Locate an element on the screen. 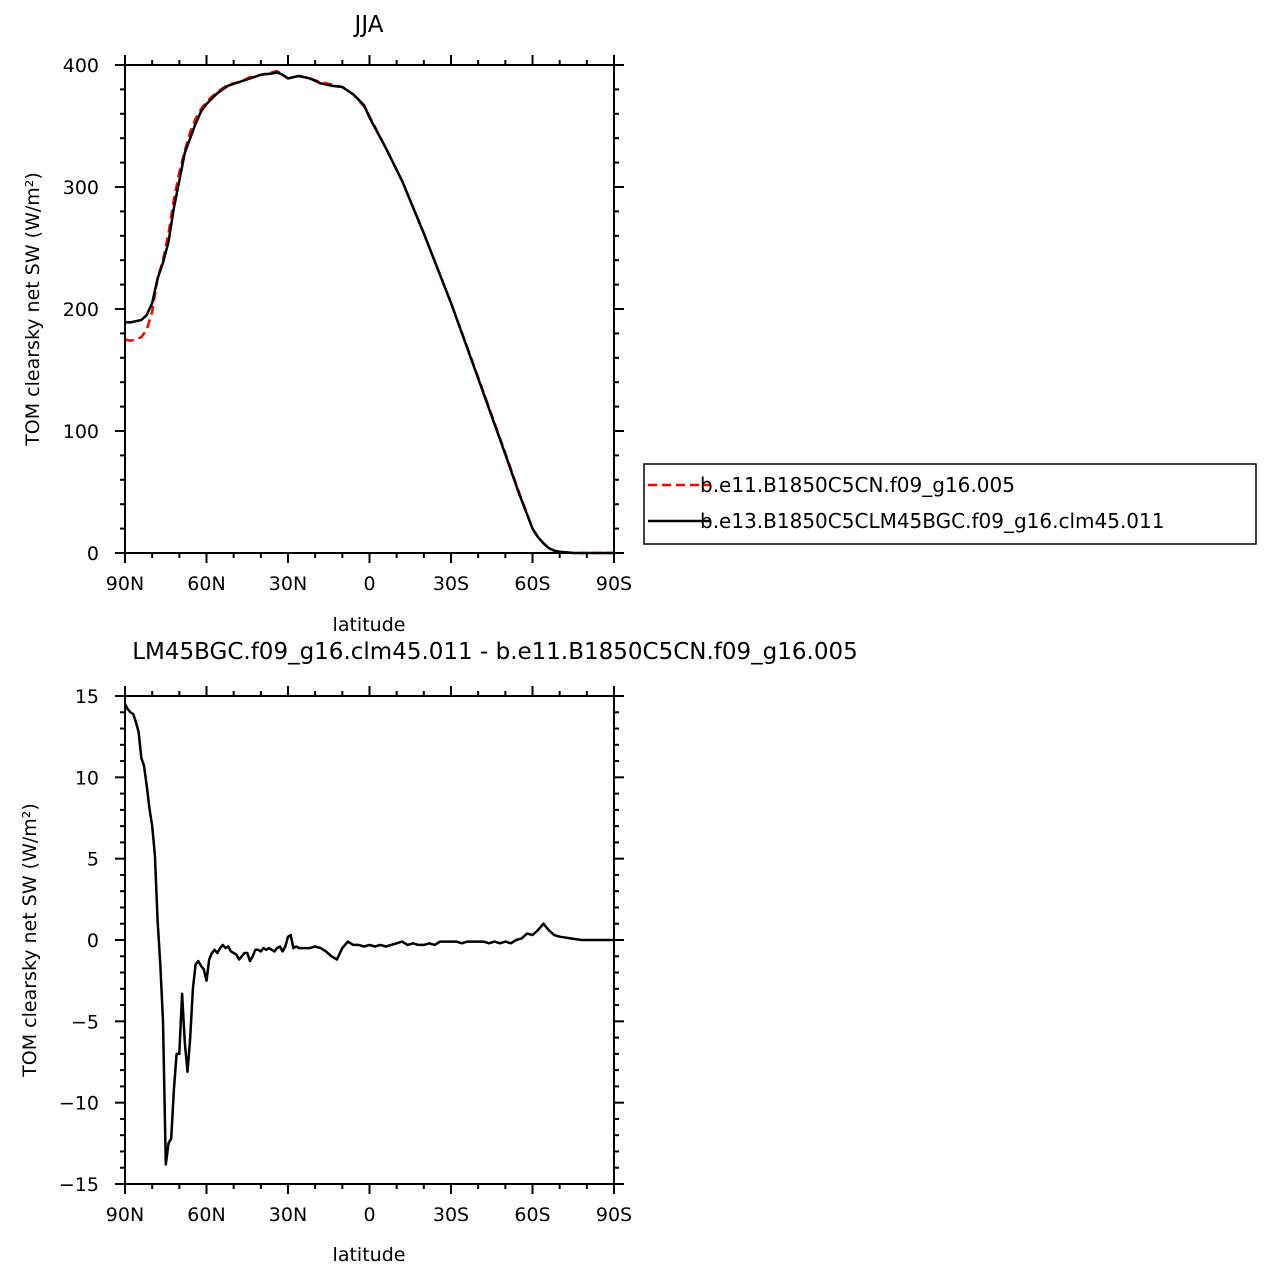 The height and width of the screenshot is (1274, 1274). top-x-tick-label: 90N is located at coordinates (125, 584).